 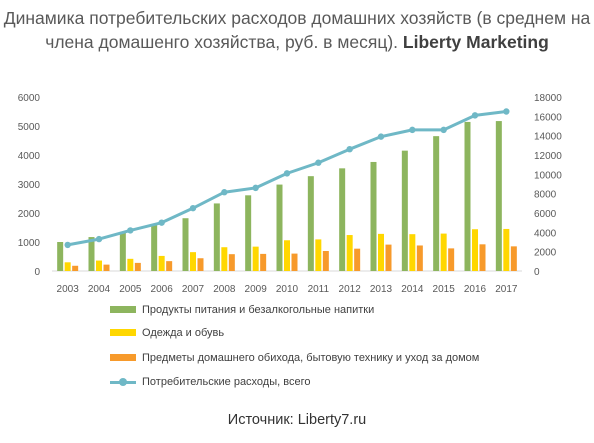 What do you see at coordinates (320, 333) in the screenshot?
I see `legend-item-clothing: Одежда и обувь` at bounding box center [320, 333].